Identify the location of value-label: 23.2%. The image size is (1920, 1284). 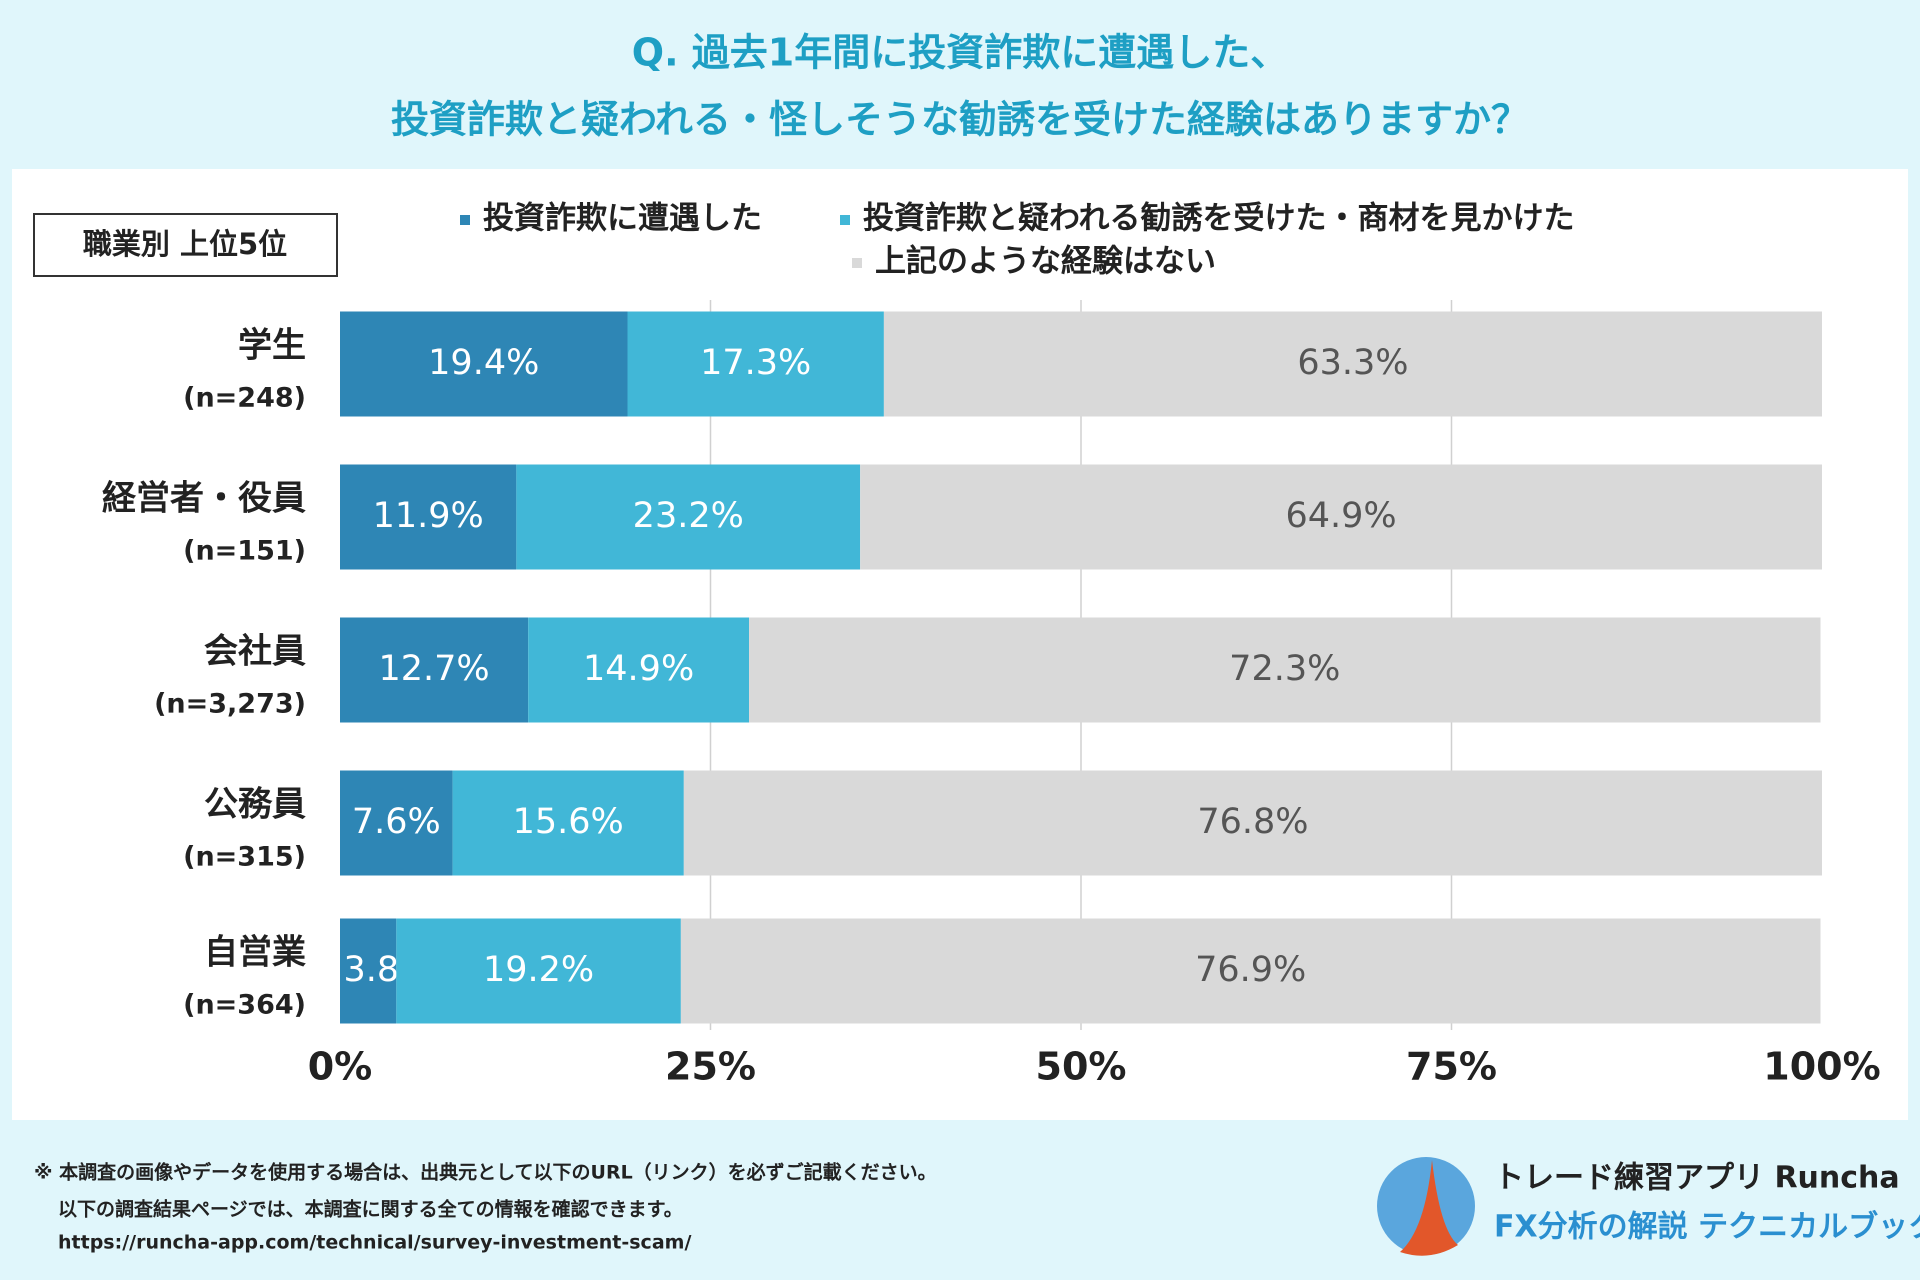
(688, 516).